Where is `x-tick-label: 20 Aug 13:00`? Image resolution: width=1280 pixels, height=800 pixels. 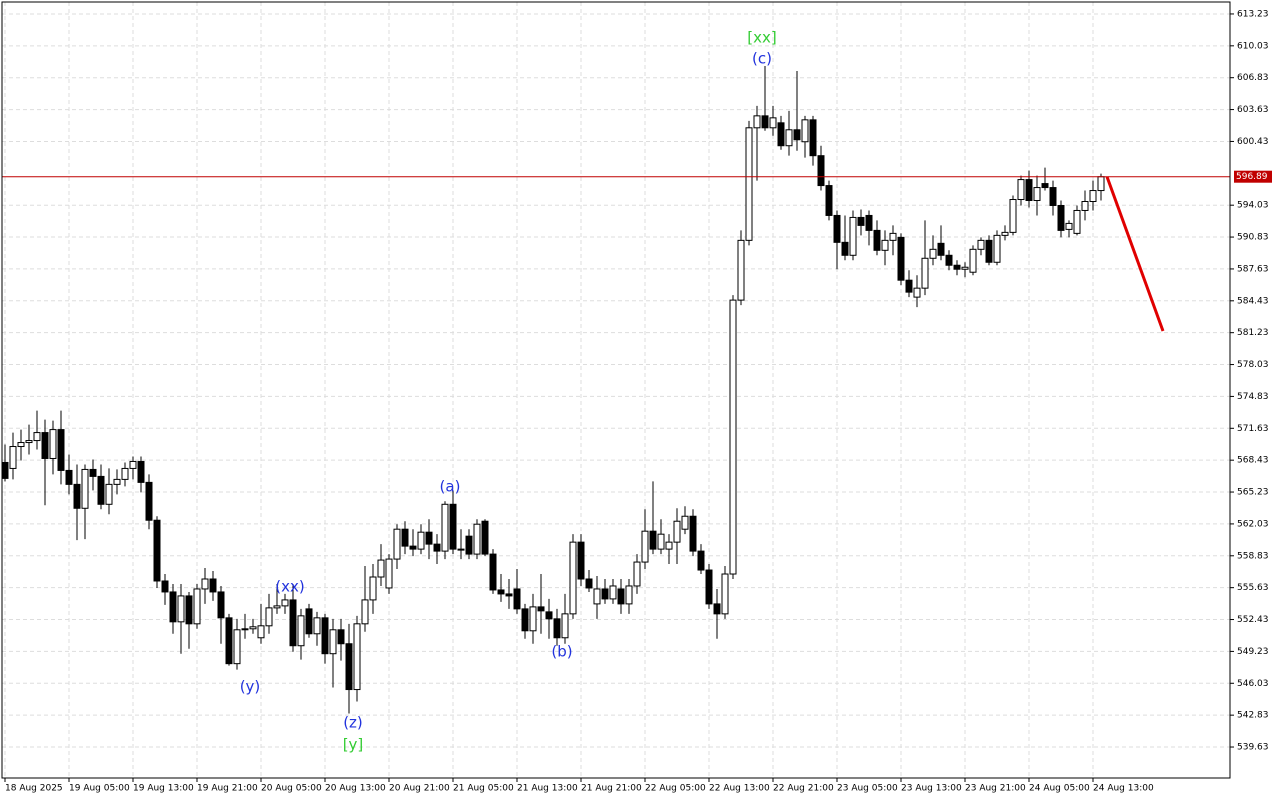 x-tick-label: 20 Aug 13:00 is located at coordinates (355, 789).